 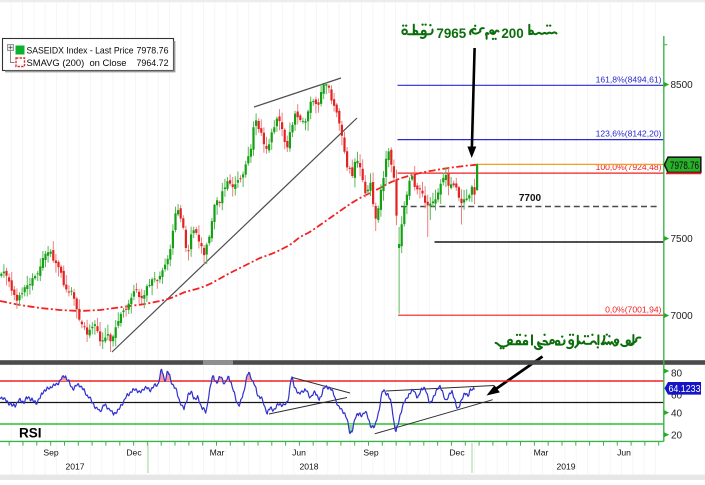 I want to click on svg-text: 64.1233, so click(x=685, y=389).